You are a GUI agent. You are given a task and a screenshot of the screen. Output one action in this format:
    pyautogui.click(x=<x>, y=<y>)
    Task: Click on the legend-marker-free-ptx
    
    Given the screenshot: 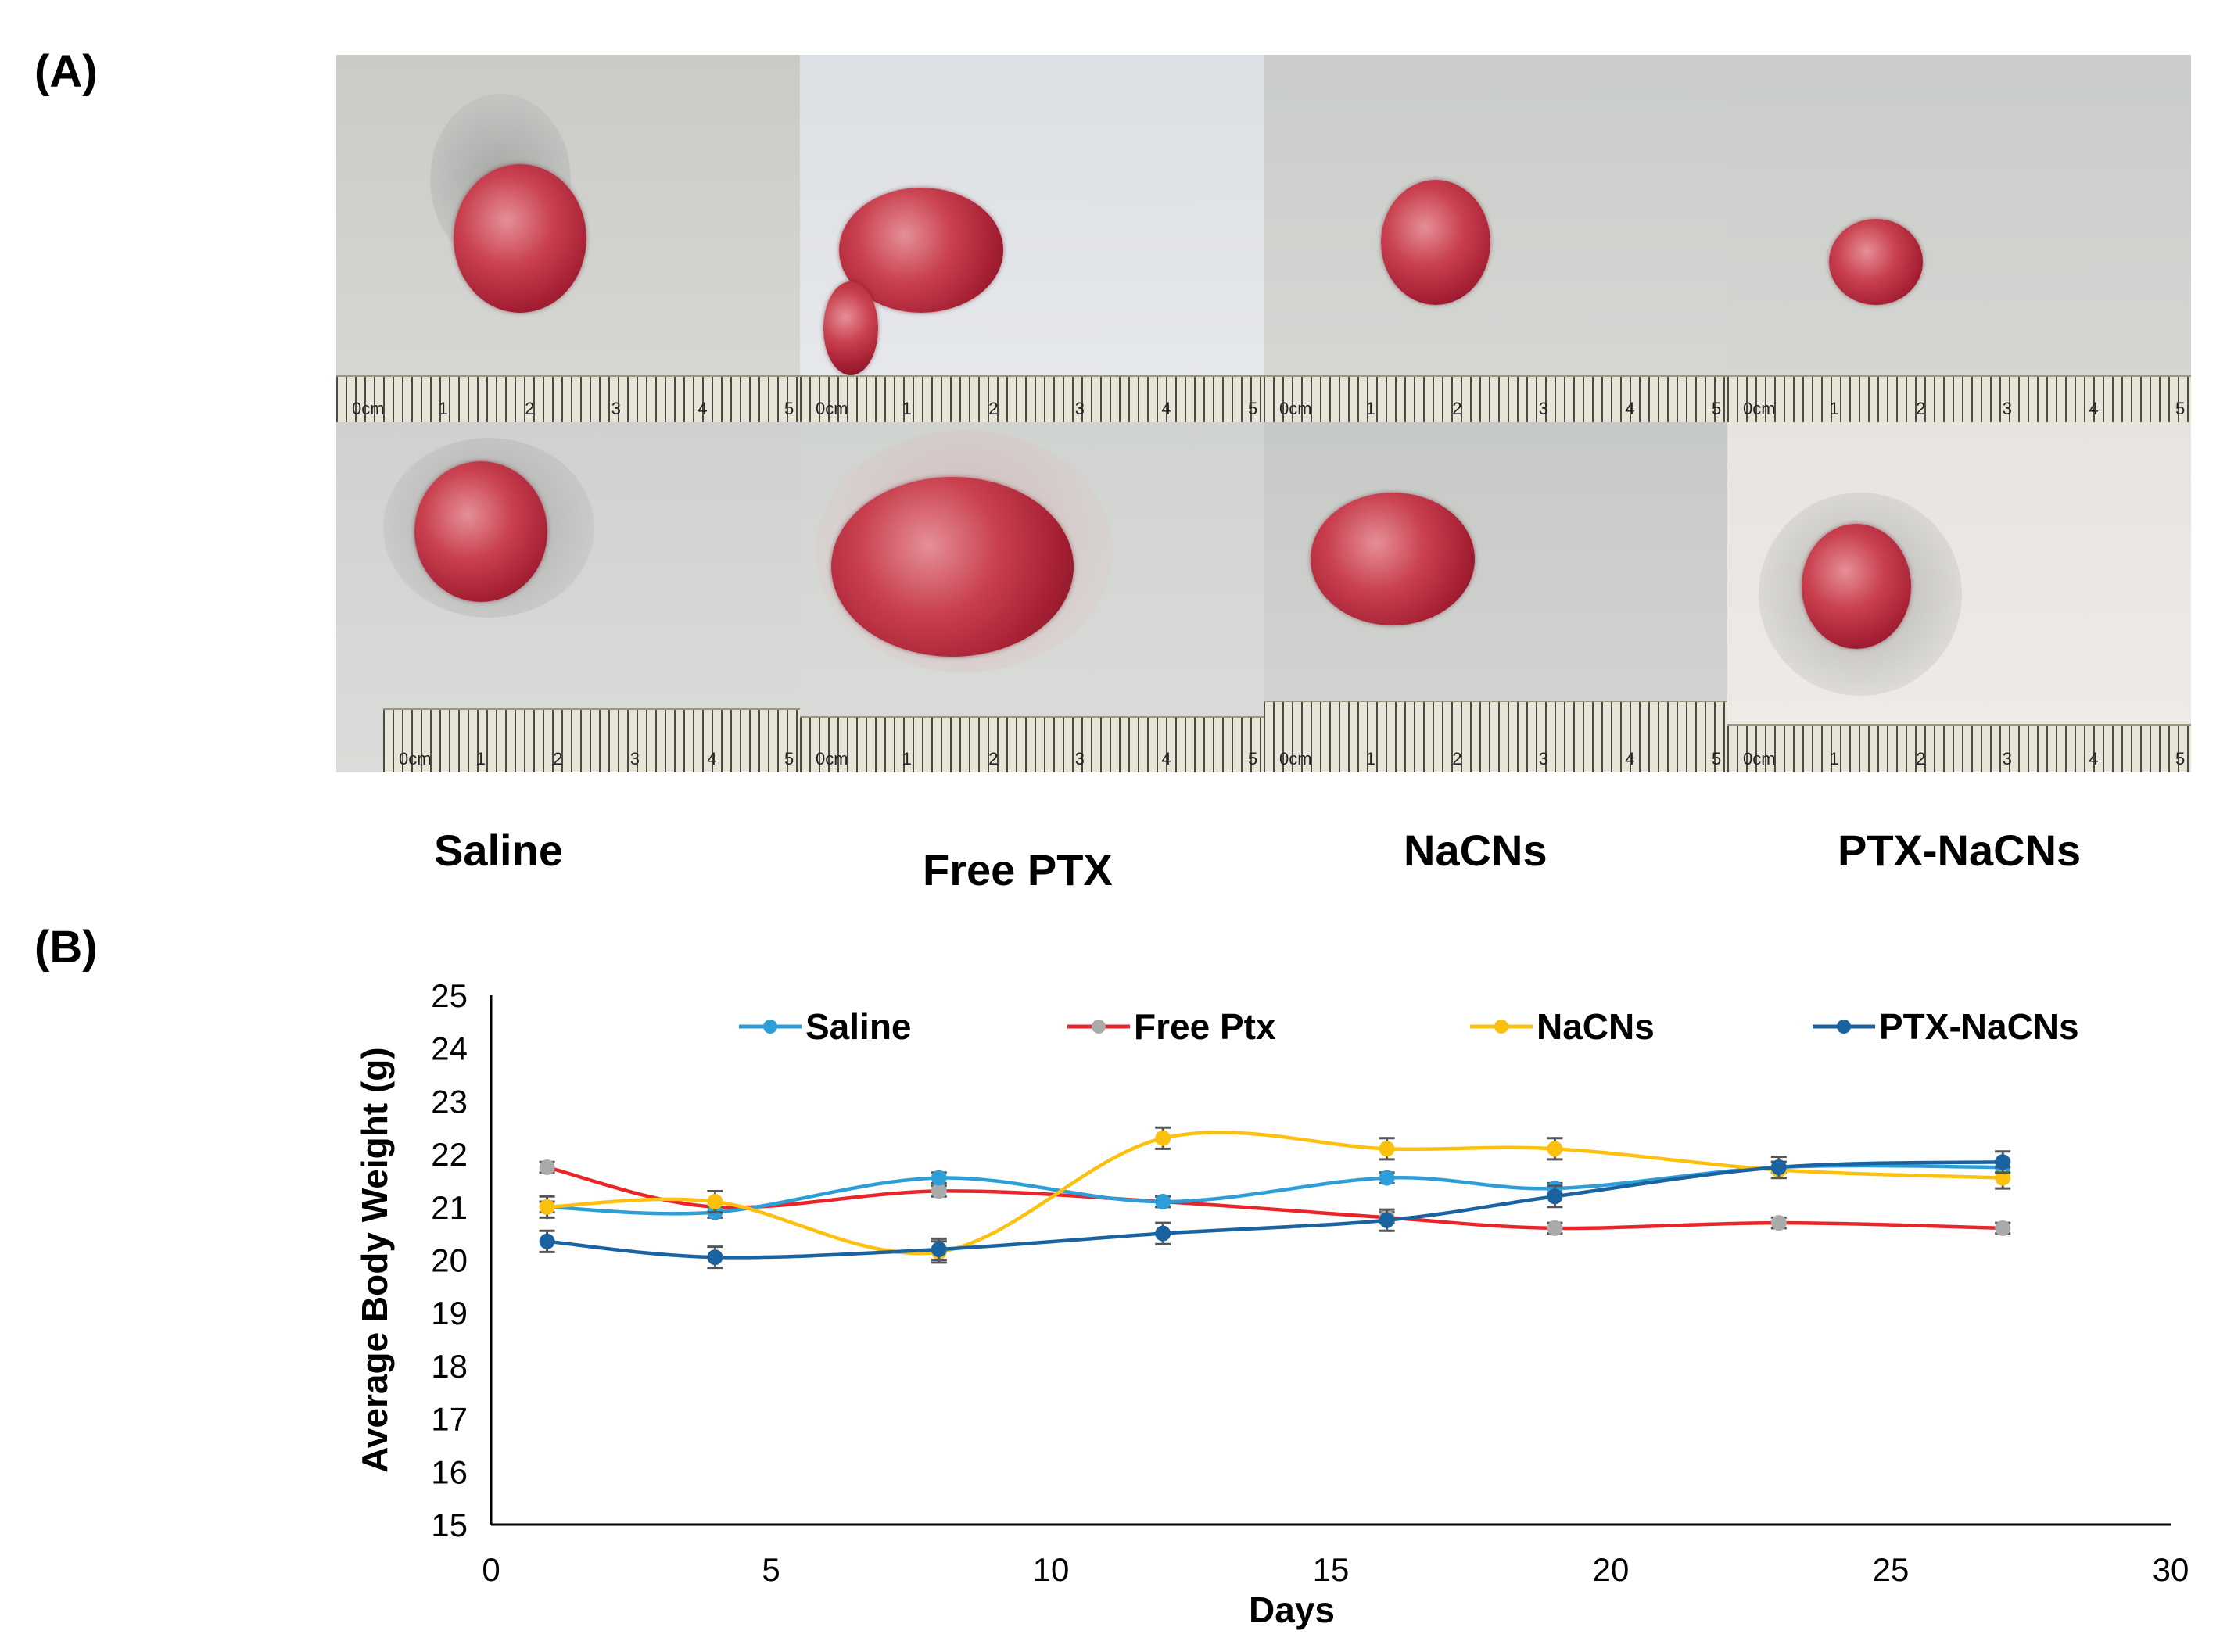 What is the action you would take?
    pyautogui.click(x=1099, y=1027)
    